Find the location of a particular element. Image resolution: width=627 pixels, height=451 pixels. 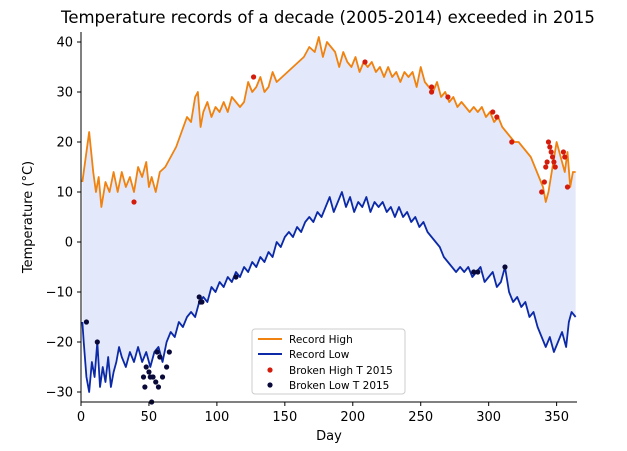

y-axis-label: Temperature (°C) is located at coordinates (28, 217).